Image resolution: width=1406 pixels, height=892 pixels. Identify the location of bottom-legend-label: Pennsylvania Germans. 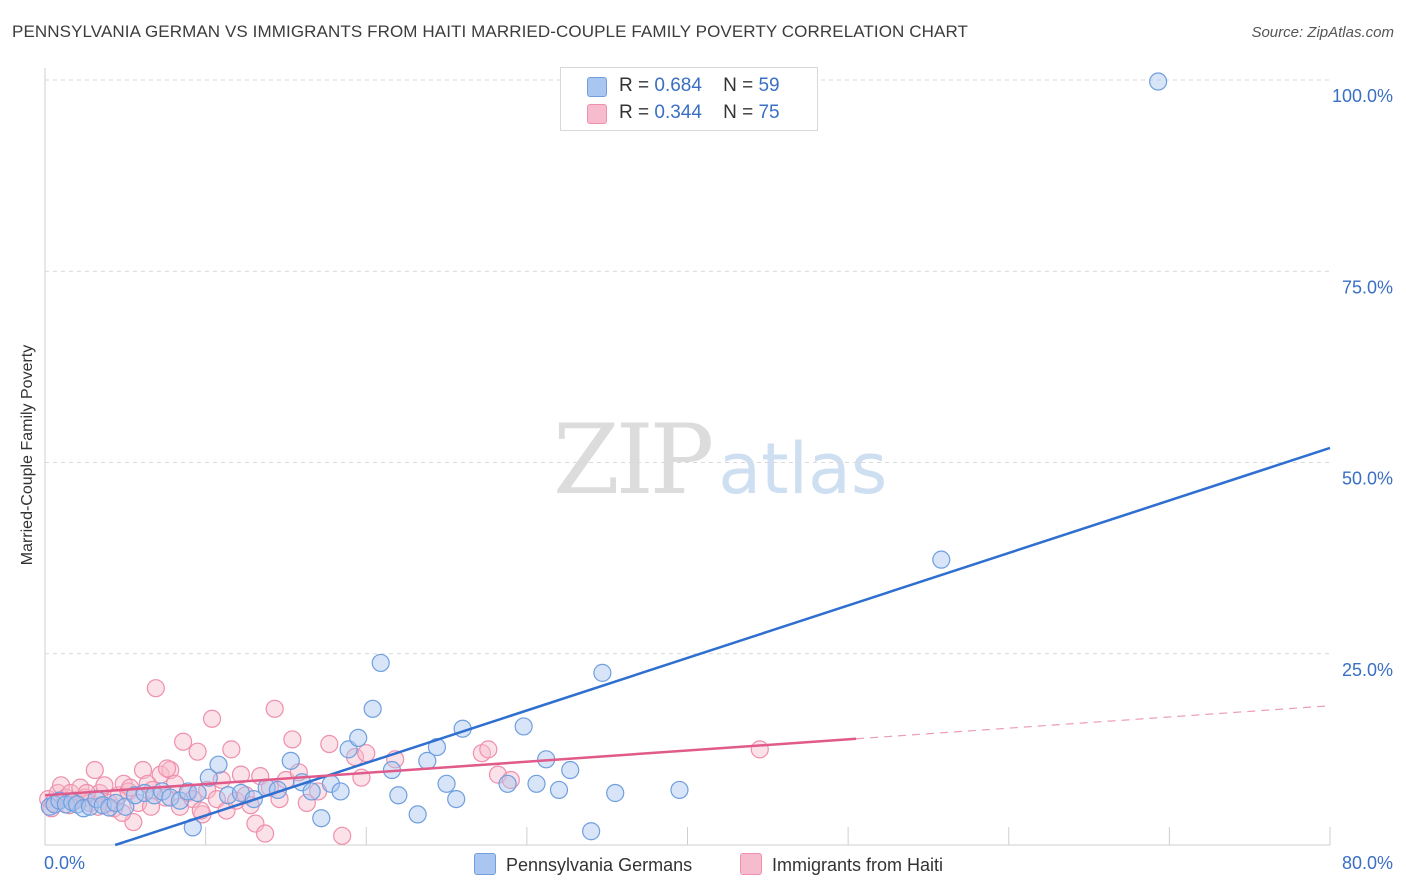
(599, 865).